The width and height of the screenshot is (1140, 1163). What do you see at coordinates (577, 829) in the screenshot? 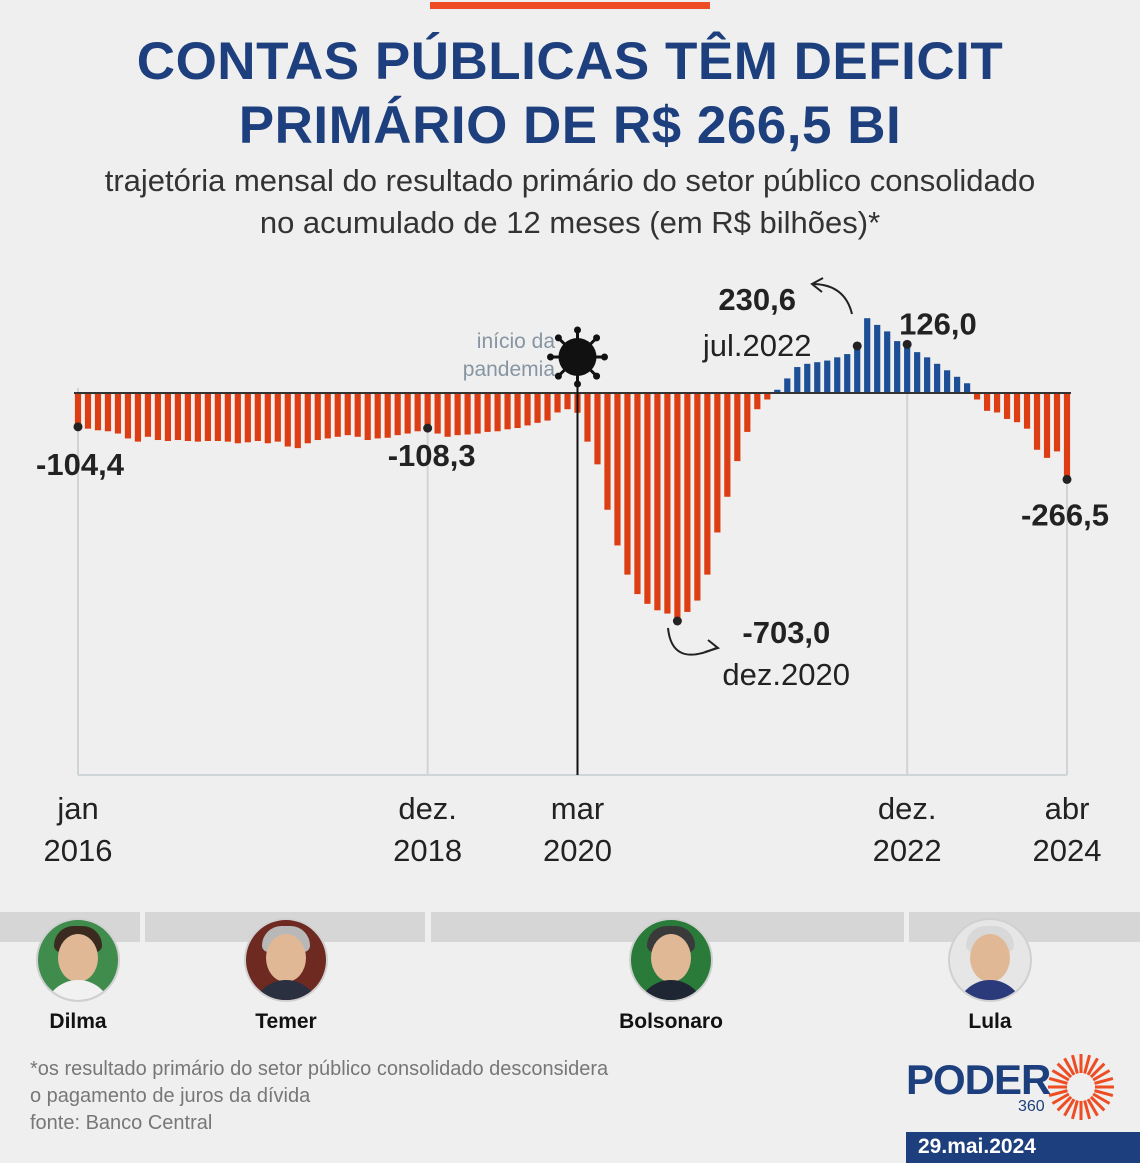
I see `x-tick-label: mar 2020` at bounding box center [577, 829].